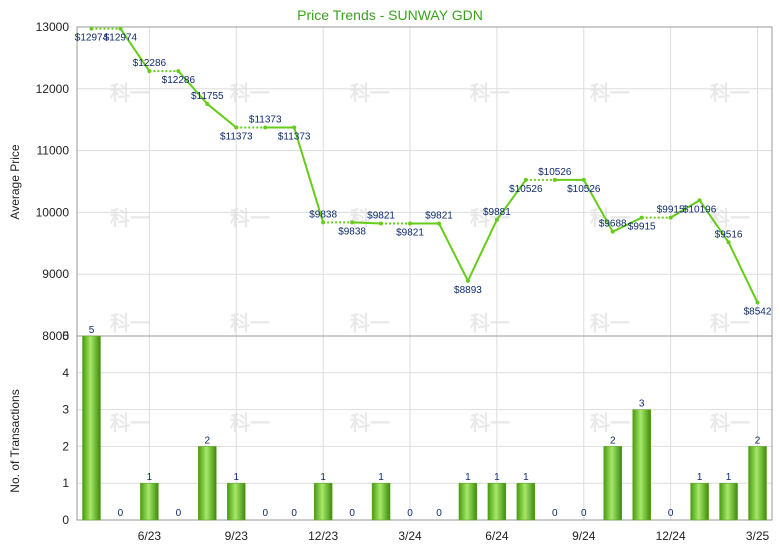 Image resolution: width=780 pixels, height=550 pixels. What do you see at coordinates (497, 212) in the screenshot?
I see `price-data-label: $9881` at bounding box center [497, 212].